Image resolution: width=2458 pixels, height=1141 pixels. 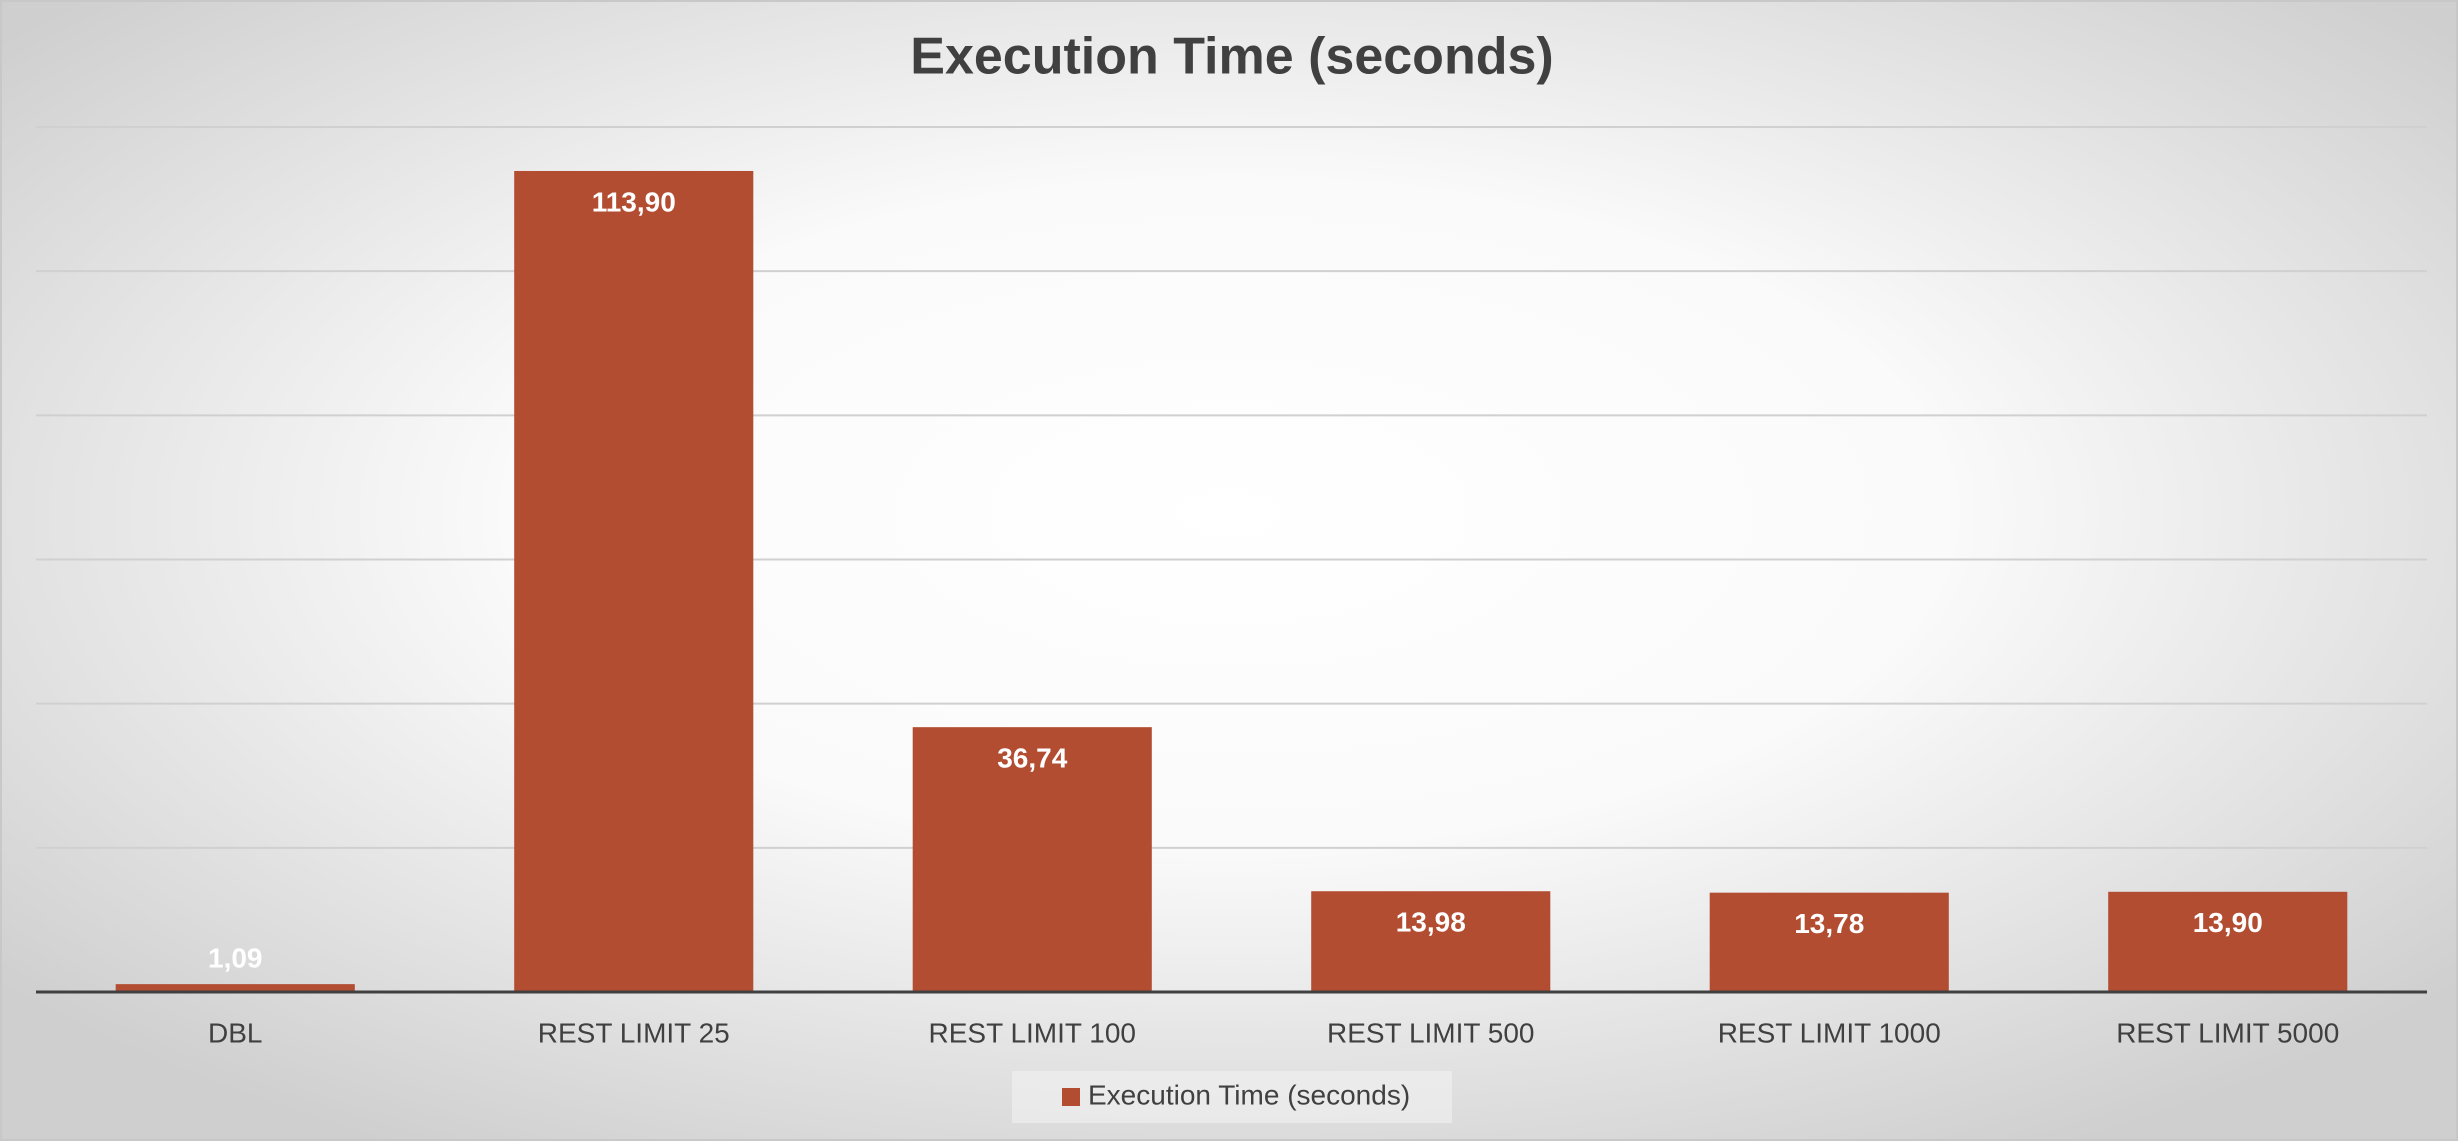 What do you see at coordinates (634, 1032) in the screenshot?
I see `x-tick-label: REST LIMIT 25` at bounding box center [634, 1032].